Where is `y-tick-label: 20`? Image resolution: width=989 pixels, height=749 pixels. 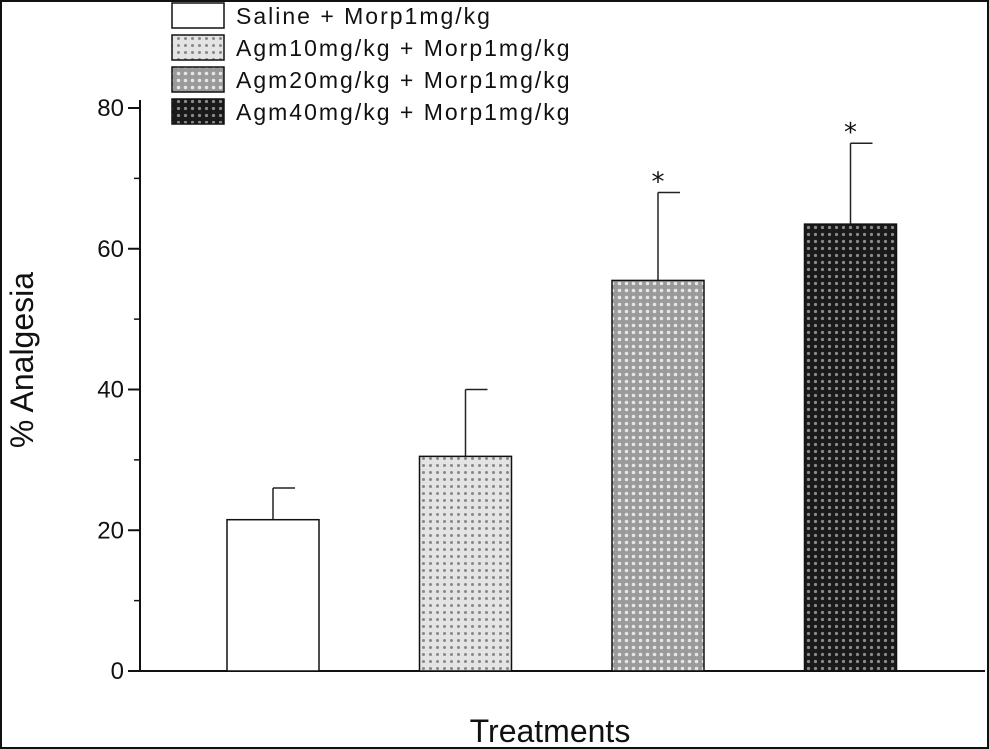
y-tick-label: 20 is located at coordinates (110, 530).